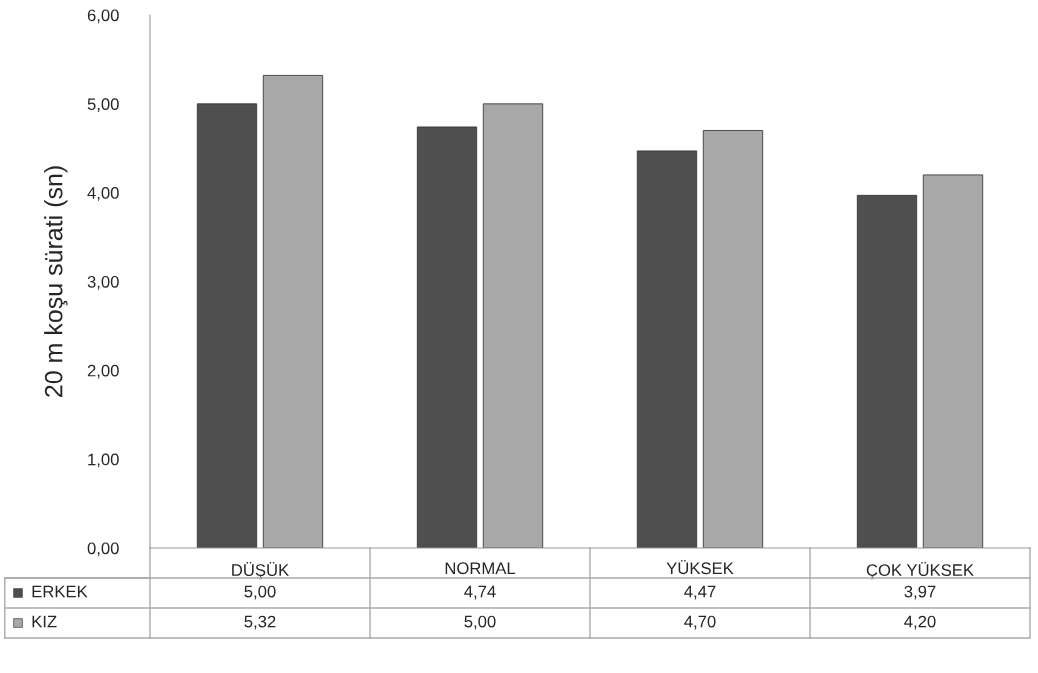  What do you see at coordinates (56, 281) in the screenshot?
I see `y-axis-title: 20 m koşu sürati (sn)` at bounding box center [56, 281].